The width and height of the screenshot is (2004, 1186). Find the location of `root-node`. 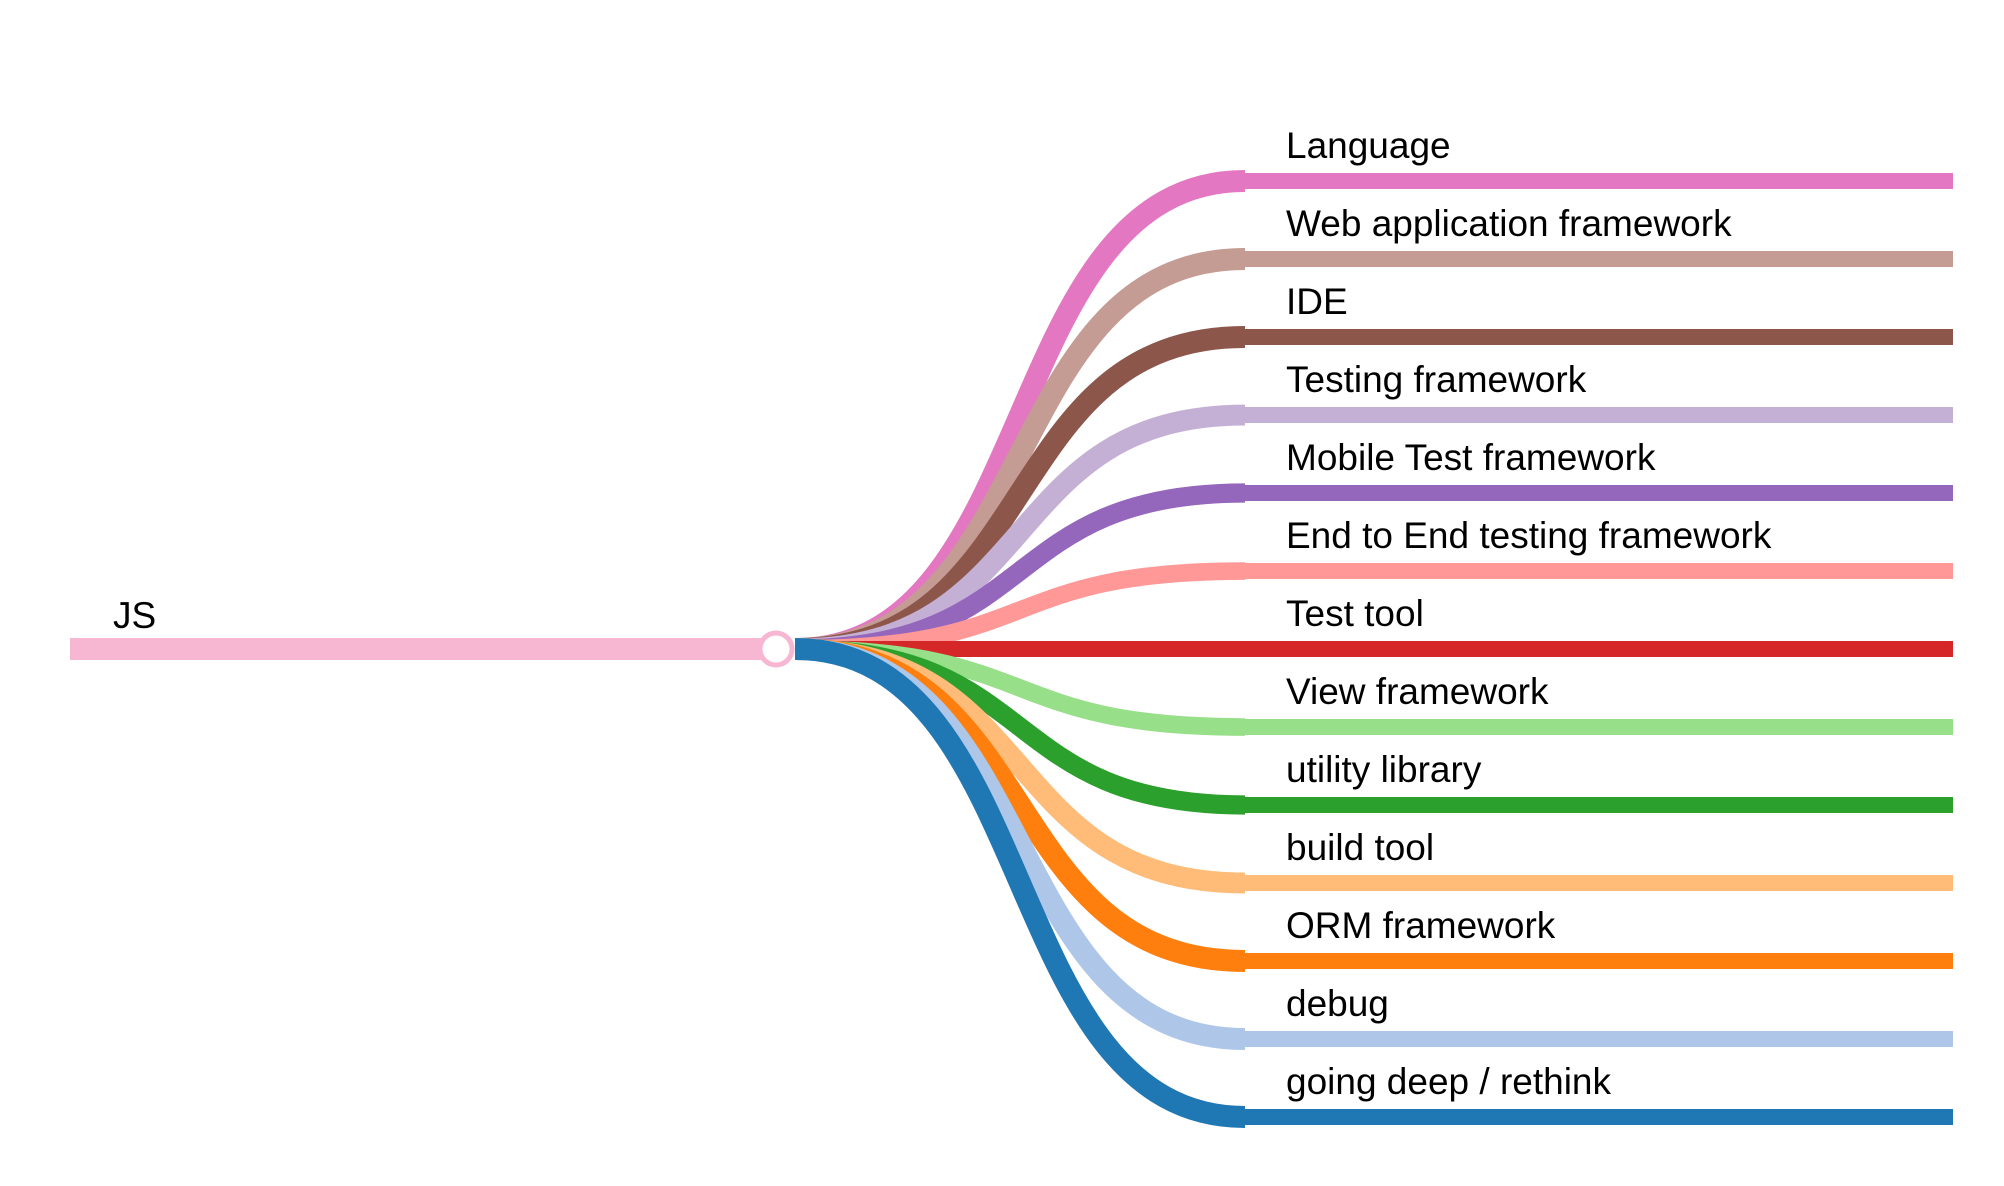

root-node is located at coordinates (776, 649).